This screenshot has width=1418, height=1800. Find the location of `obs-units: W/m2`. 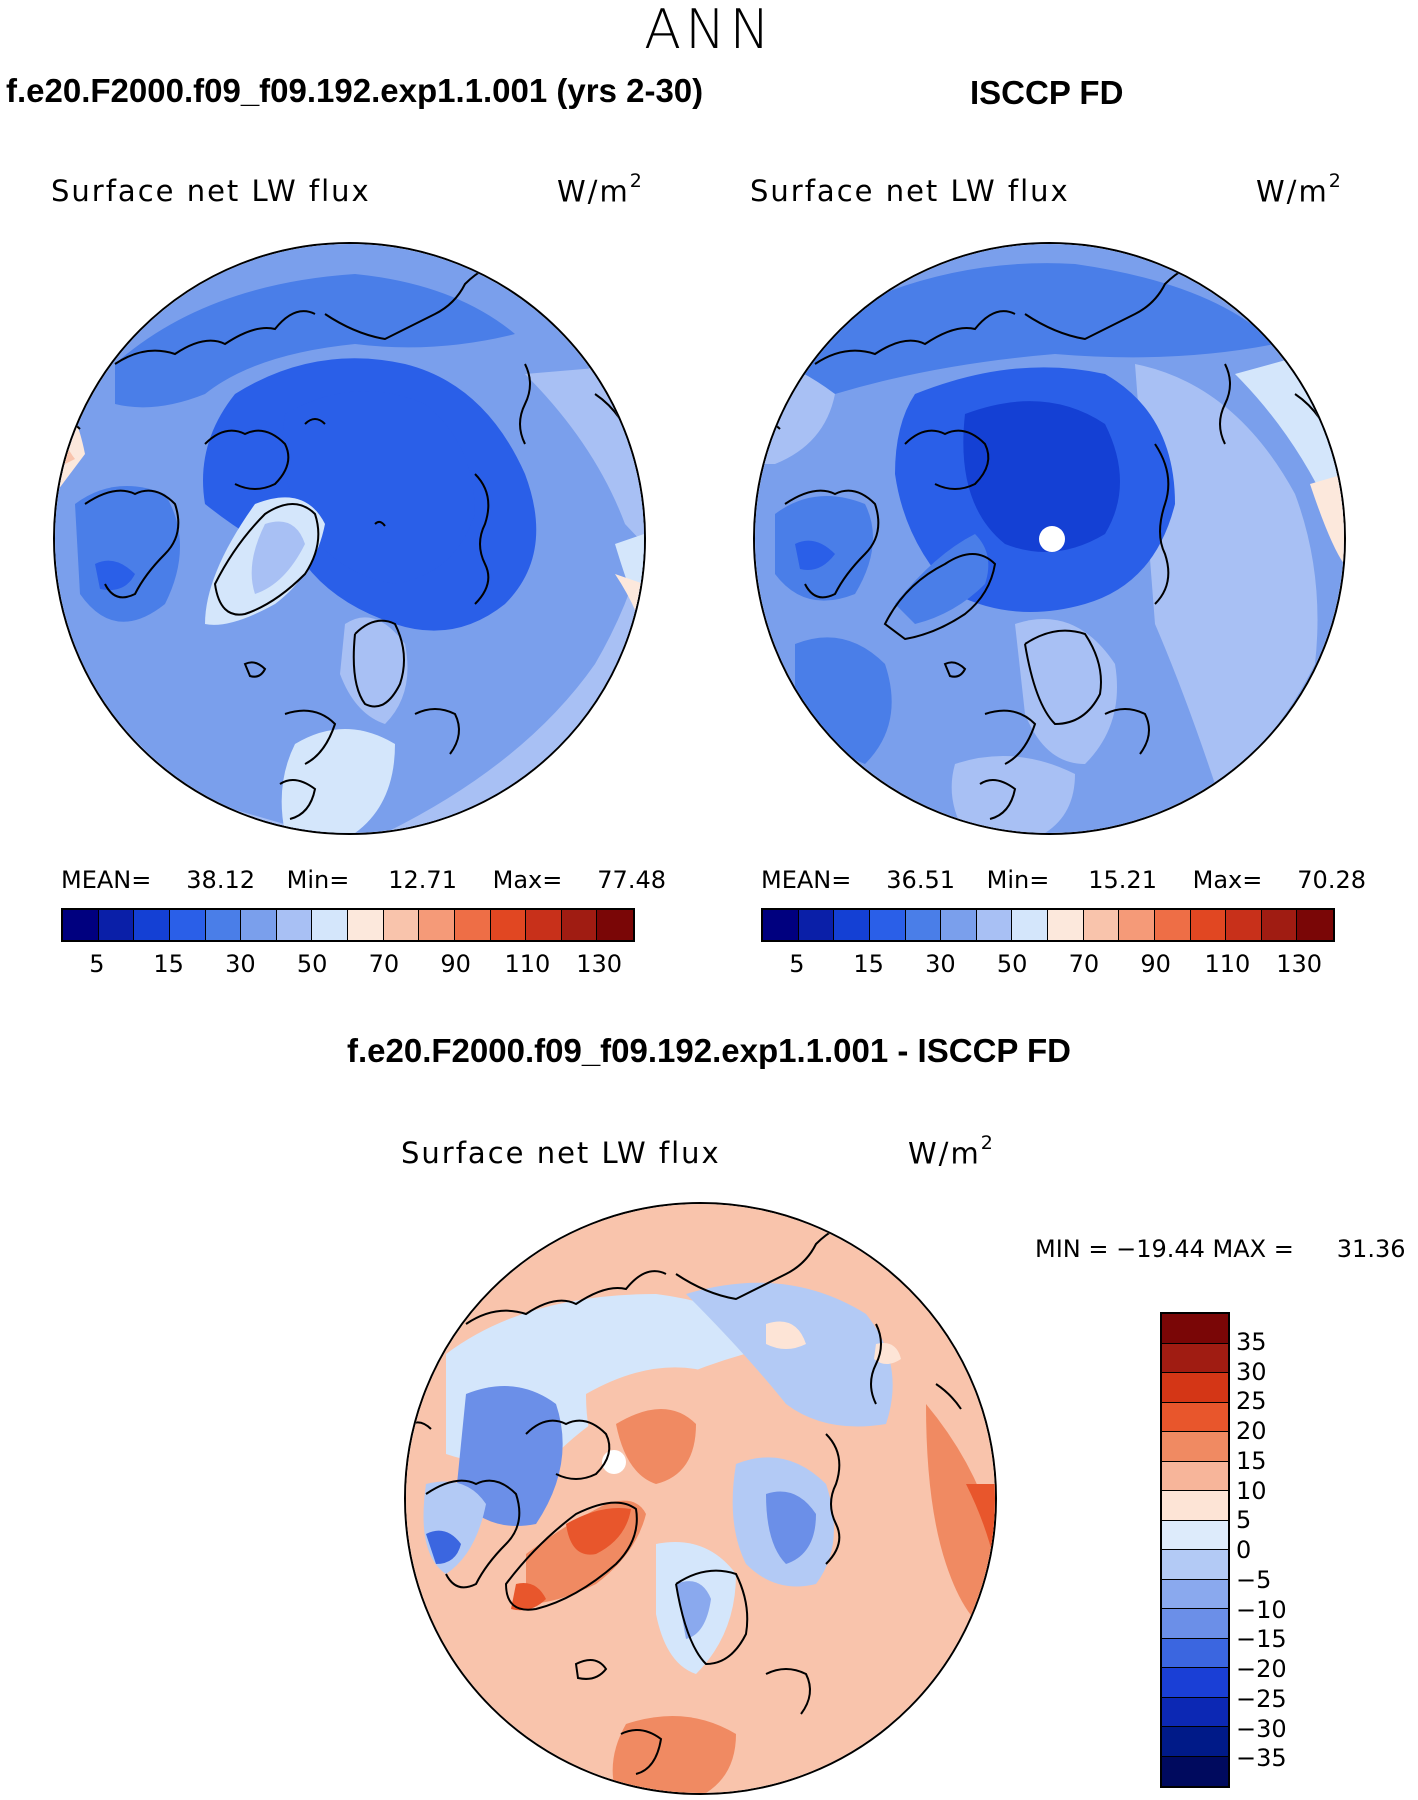

obs-units: W/m2 is located at coordinates (1299, 189).